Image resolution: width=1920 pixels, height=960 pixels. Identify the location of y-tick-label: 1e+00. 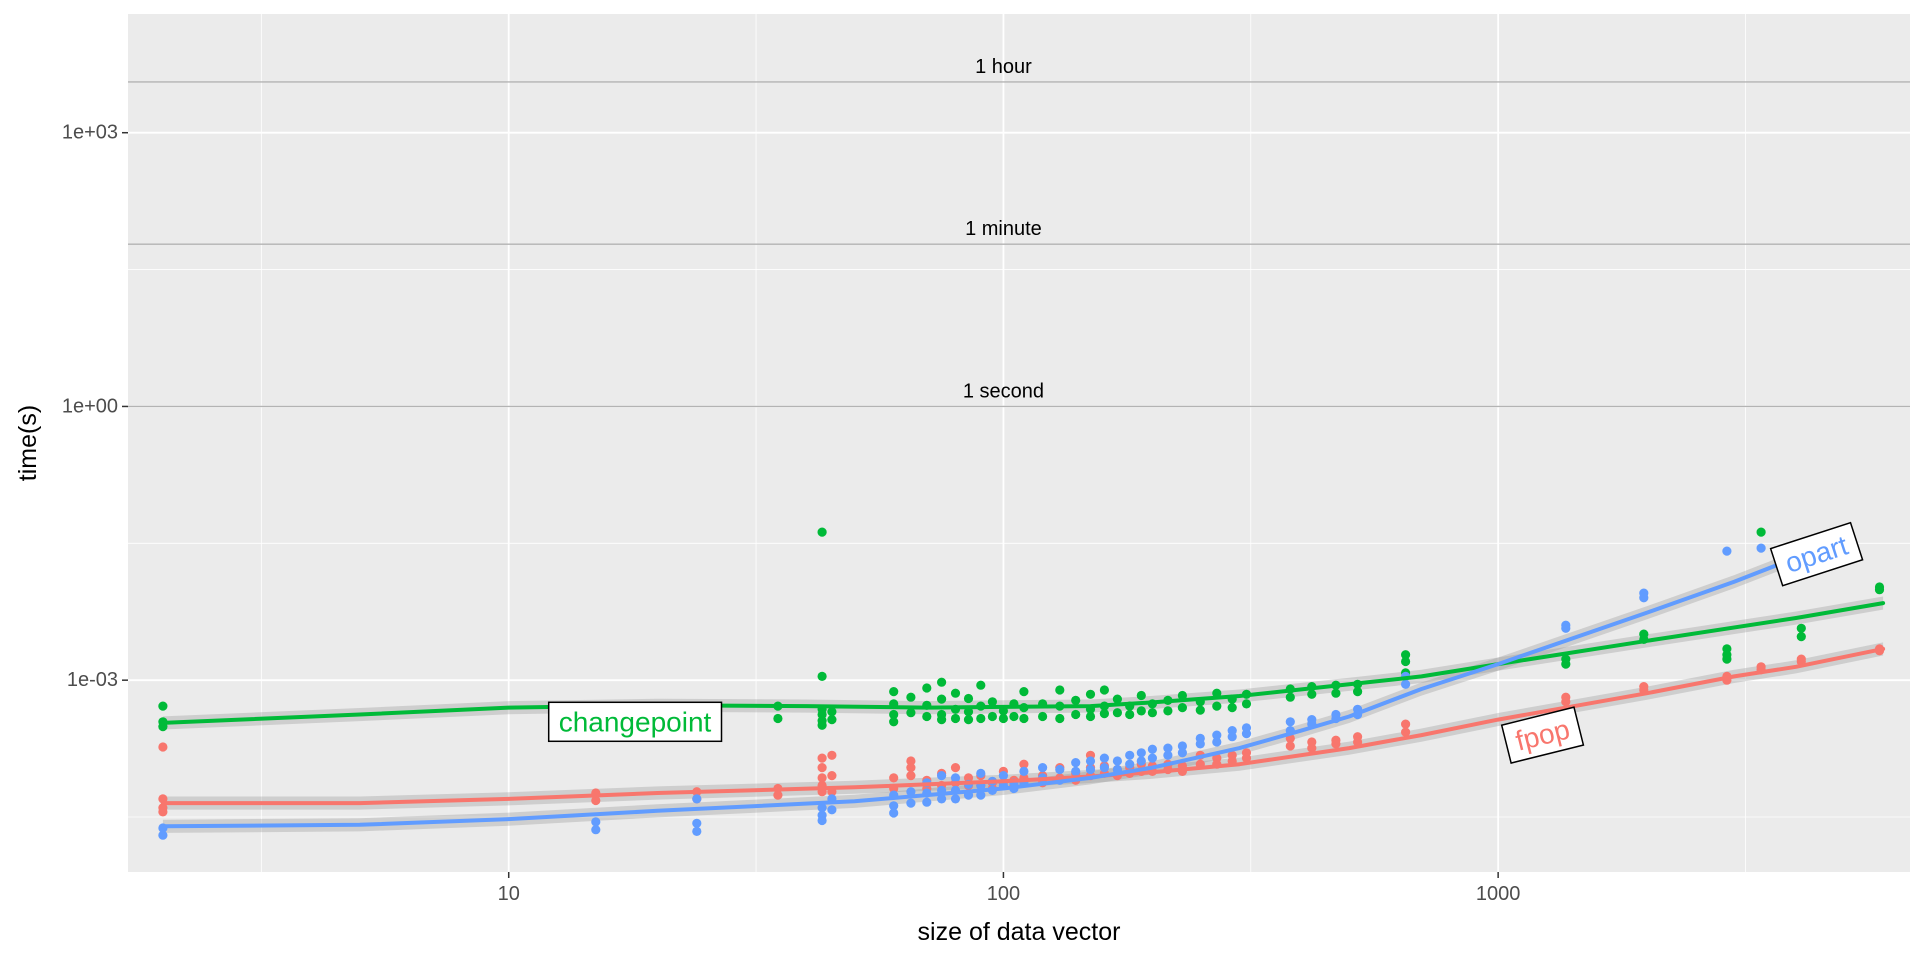
(90, 406).